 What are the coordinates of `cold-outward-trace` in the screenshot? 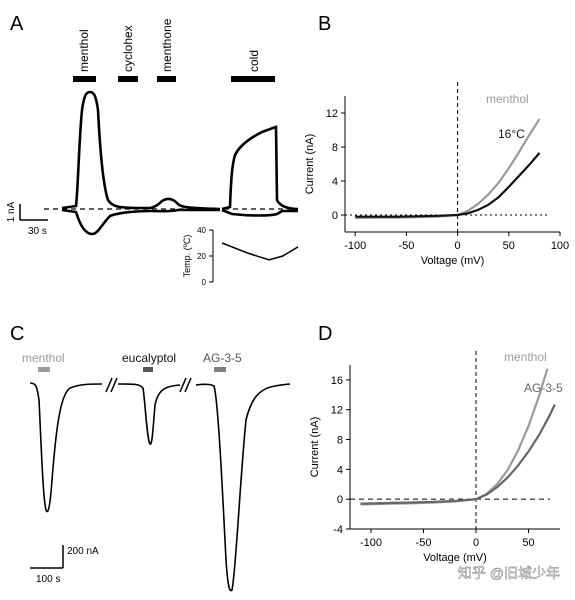 It's located at (260, 168).